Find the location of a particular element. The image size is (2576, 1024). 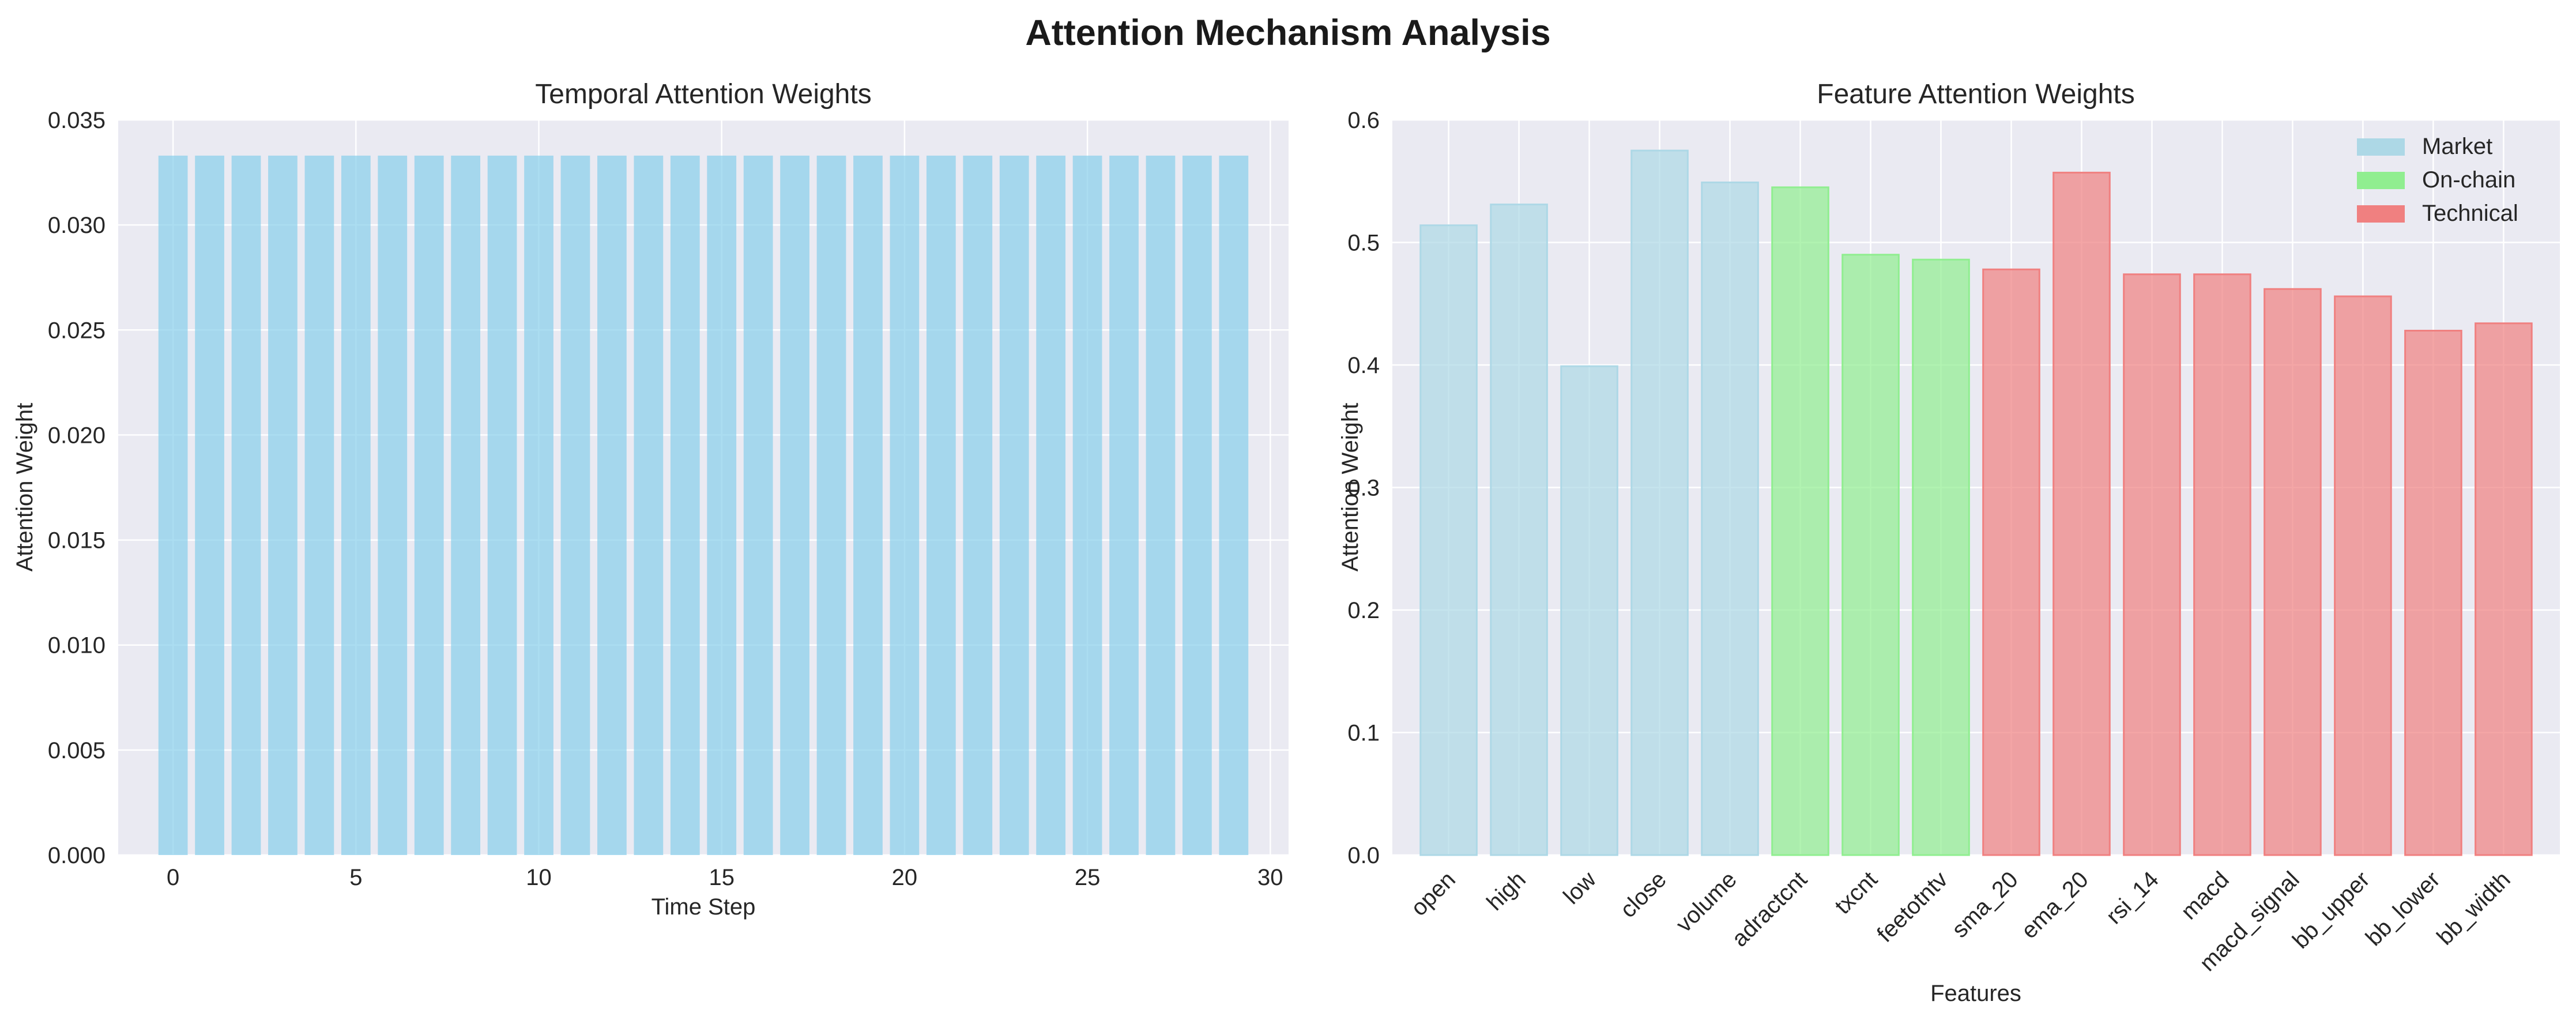

temporal-x-tick-label: 30 is located at coordinates (1270, 877).